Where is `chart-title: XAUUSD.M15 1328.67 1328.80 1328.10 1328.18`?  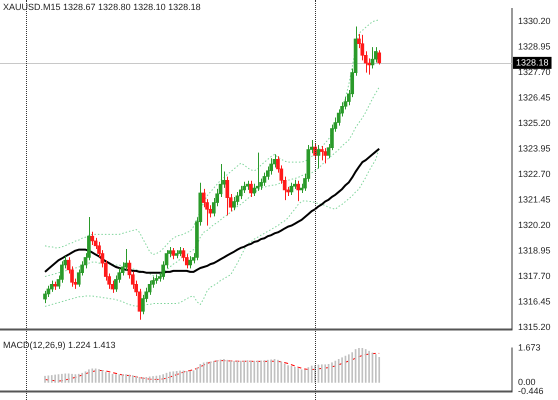 chart-title: XAUUSD.M15 1328.67 1328.80 1328.10 1328.18 is located at coordinates (102, 7).